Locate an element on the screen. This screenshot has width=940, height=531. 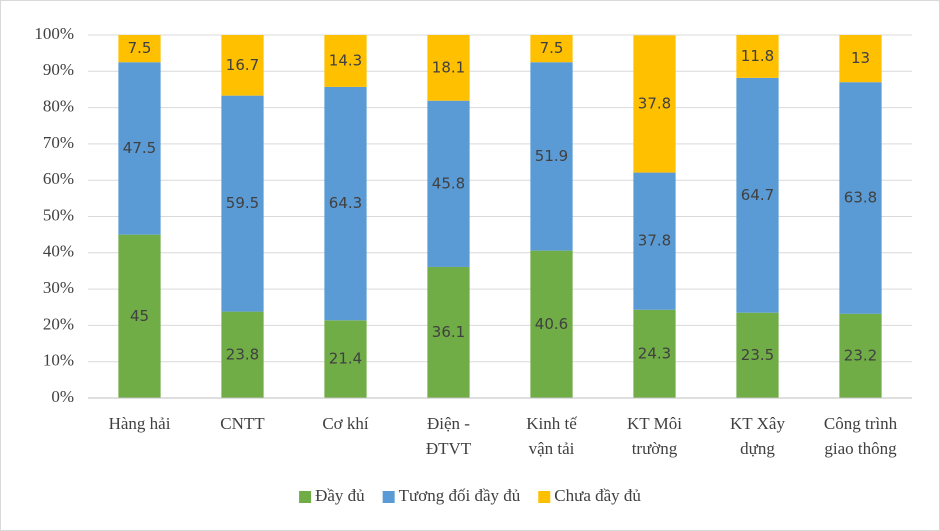
data-label: 23.8 is located at coordinates (242, 354).